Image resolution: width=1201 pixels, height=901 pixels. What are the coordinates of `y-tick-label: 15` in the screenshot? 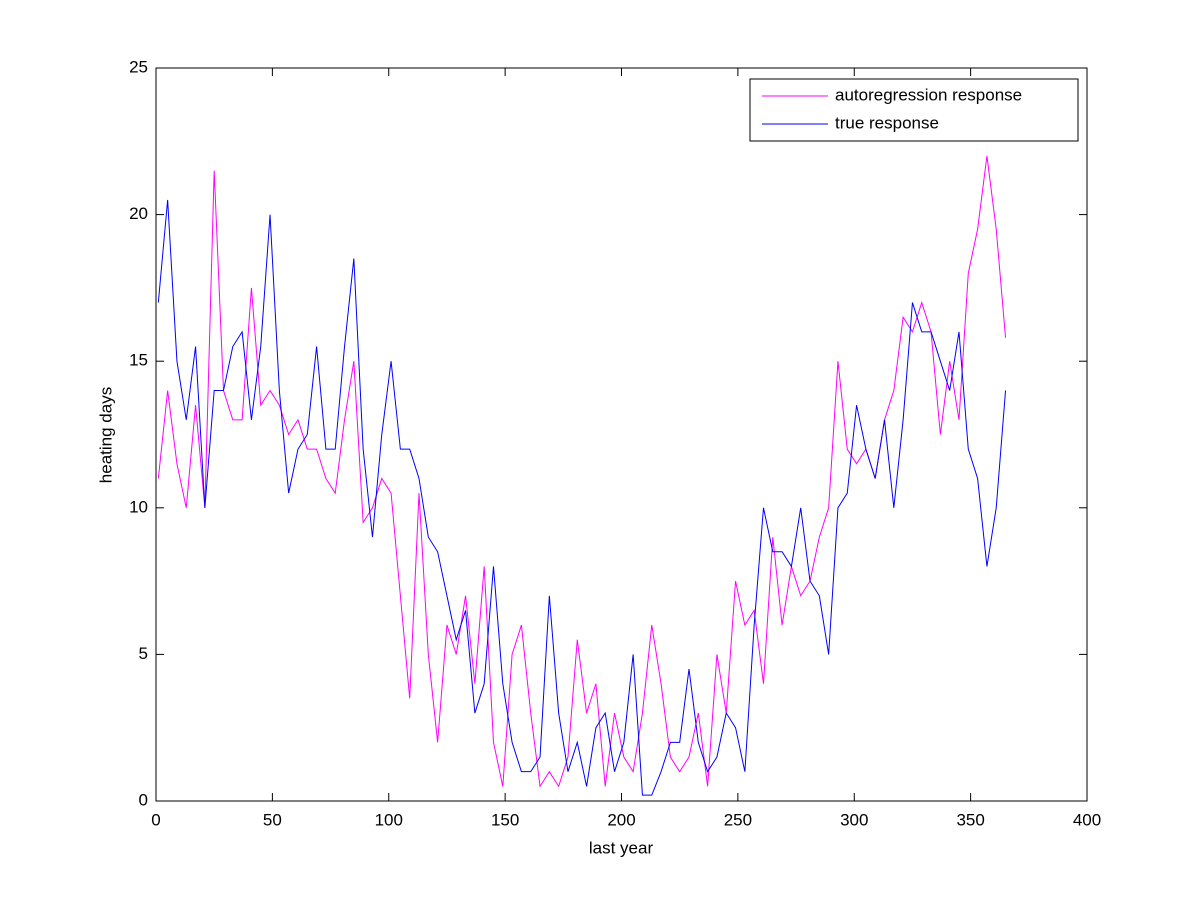 It's located at (138, 360).